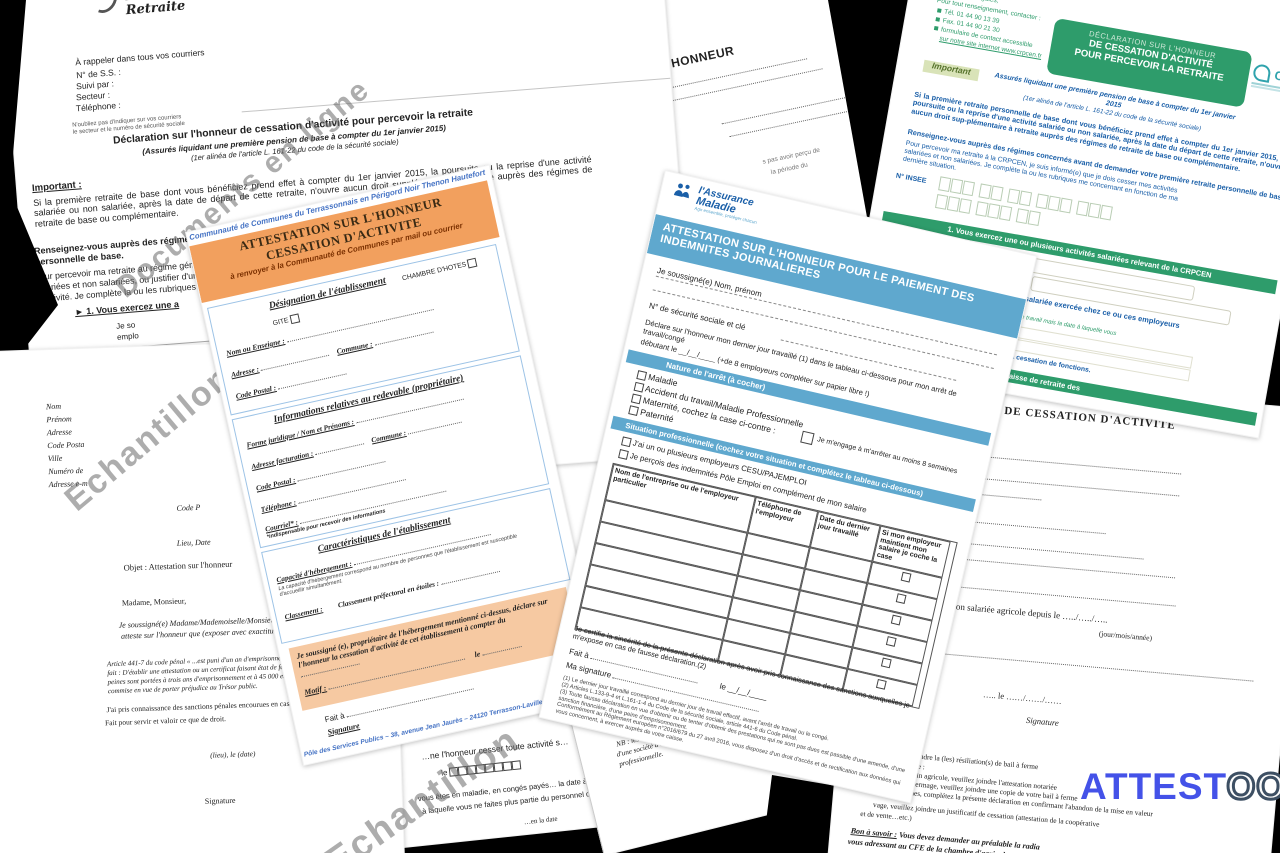 This screenshot has width=1280, height=853. Describe the element at coordinates (125, 325) in the screenshot. I see `retraite-frag-je: Je so` at that location.